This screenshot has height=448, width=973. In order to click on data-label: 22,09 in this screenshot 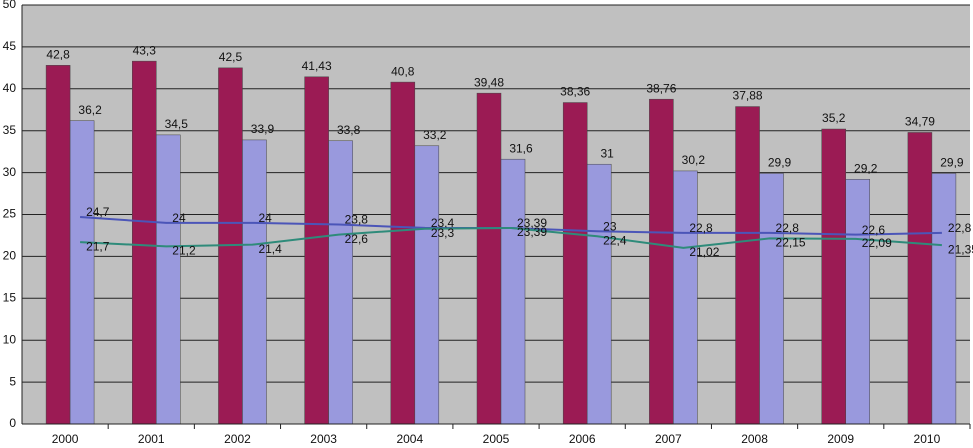, I will do `click(877, 243)`.